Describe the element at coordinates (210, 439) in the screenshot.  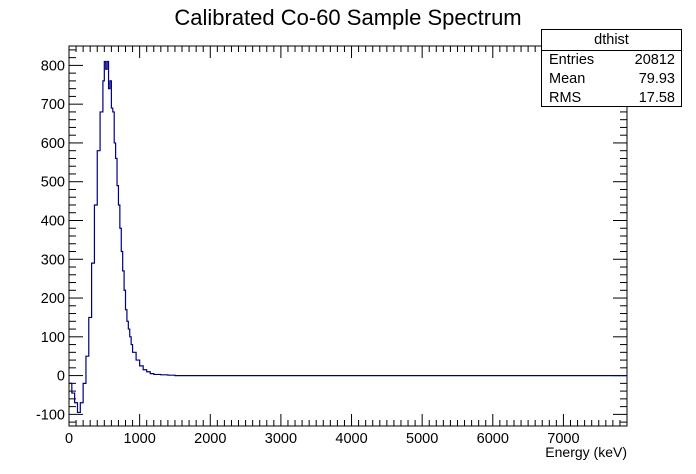
I see `x-tick-label: 2000` at that location.